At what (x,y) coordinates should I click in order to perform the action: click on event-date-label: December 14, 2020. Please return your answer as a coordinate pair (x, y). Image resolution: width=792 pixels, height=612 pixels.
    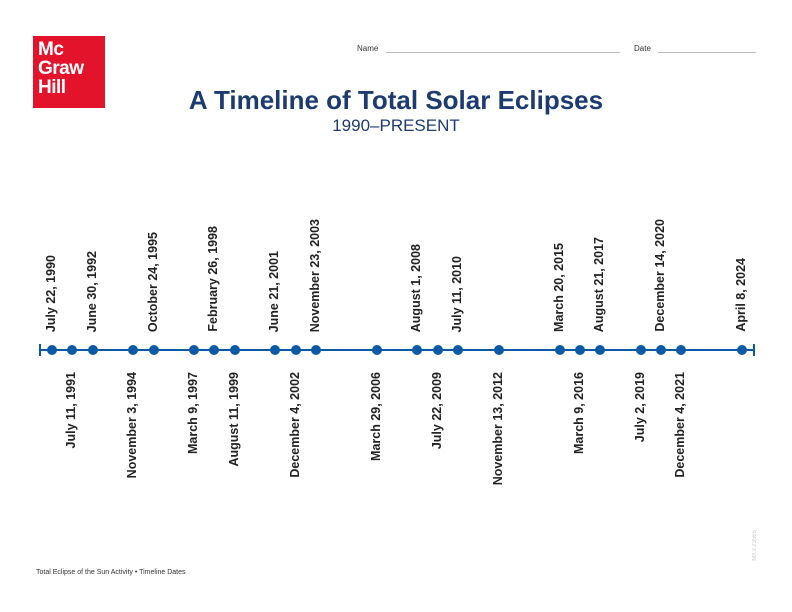
    Looking at the image, I should click on (660, 275).